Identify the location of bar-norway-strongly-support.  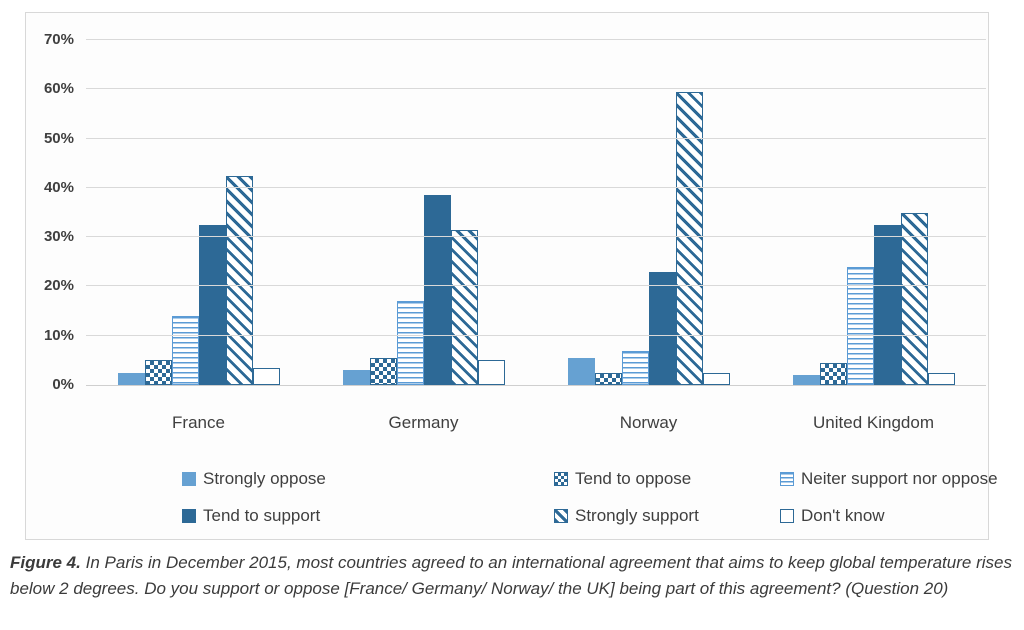
(689, 238).